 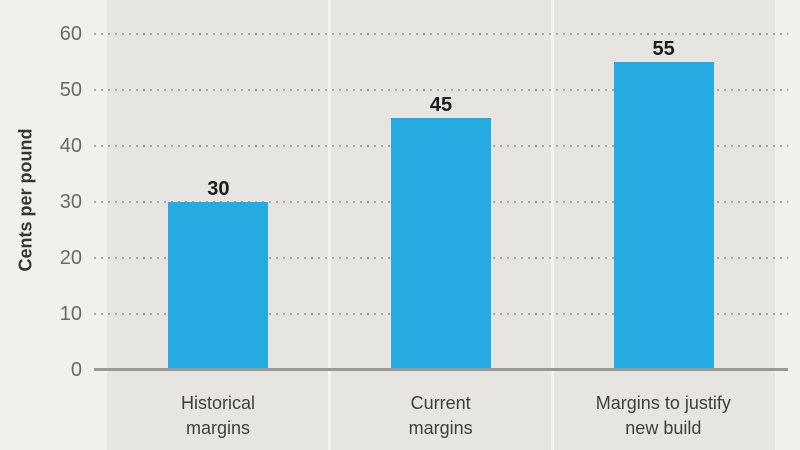 I want to click on y-tick-label: 0, so click(x=76, y=370).